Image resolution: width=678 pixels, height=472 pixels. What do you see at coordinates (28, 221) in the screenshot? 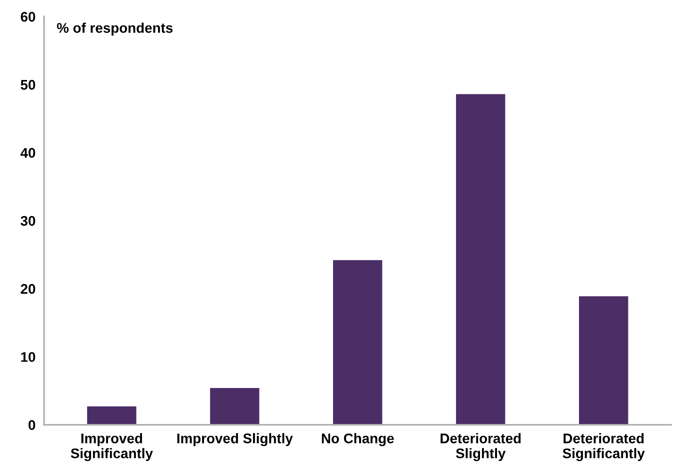
I see `y-tick-label: 30` at bounding box center [28, 221].